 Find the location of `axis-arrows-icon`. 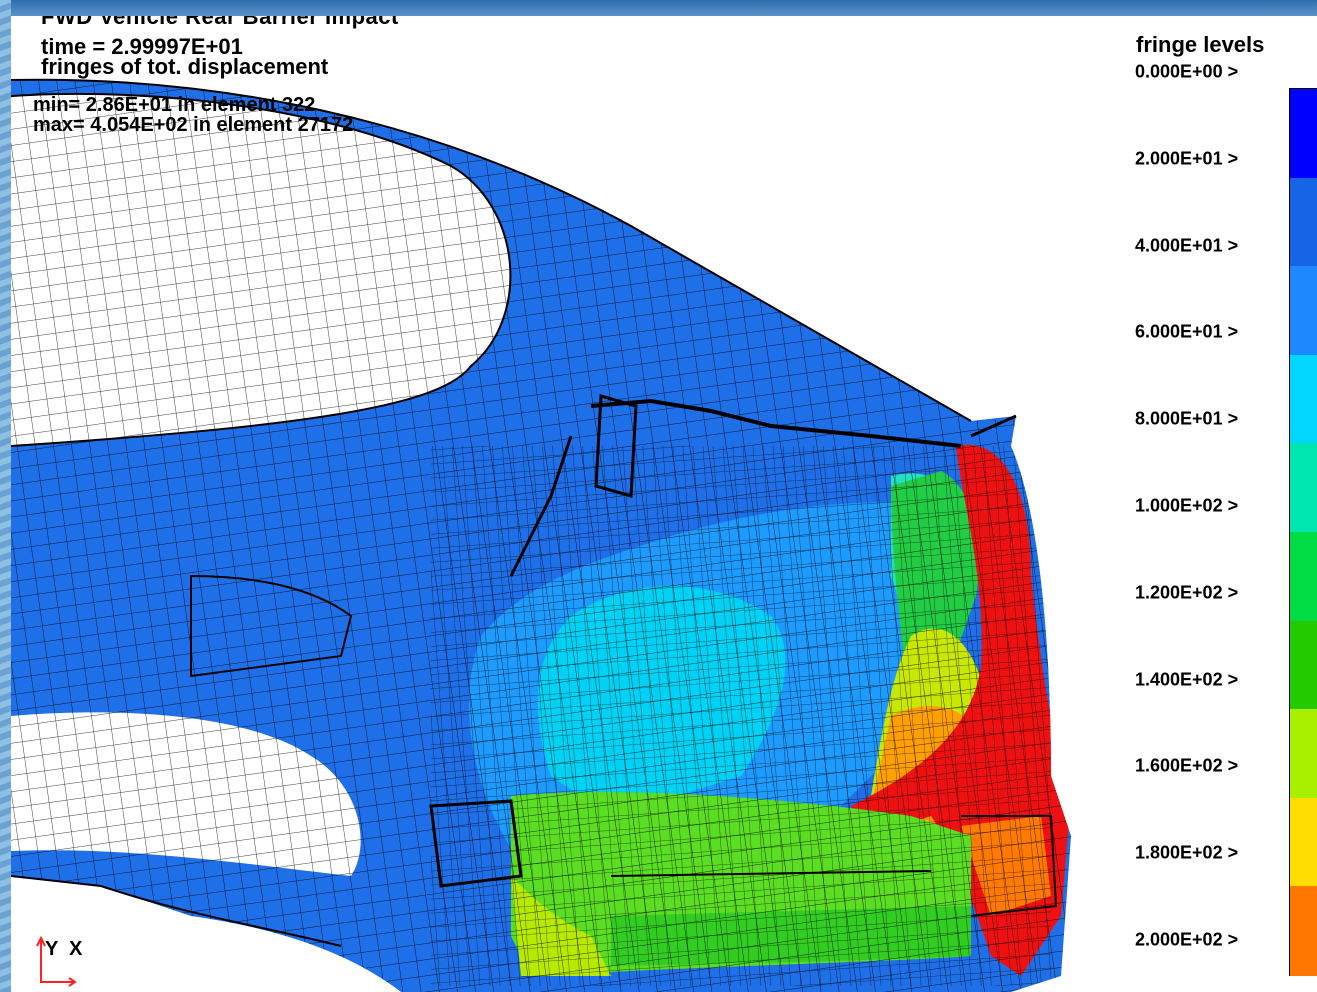

axis-arrows-icon is located at coordinates (56, 961).